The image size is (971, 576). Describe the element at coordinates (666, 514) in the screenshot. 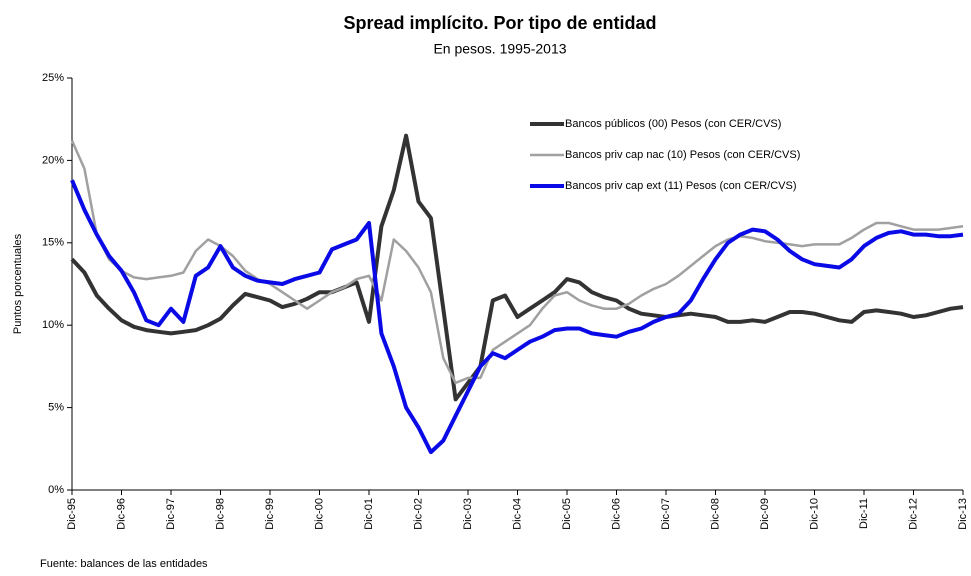

I see `x-tick-label: Dic-07` at that location.